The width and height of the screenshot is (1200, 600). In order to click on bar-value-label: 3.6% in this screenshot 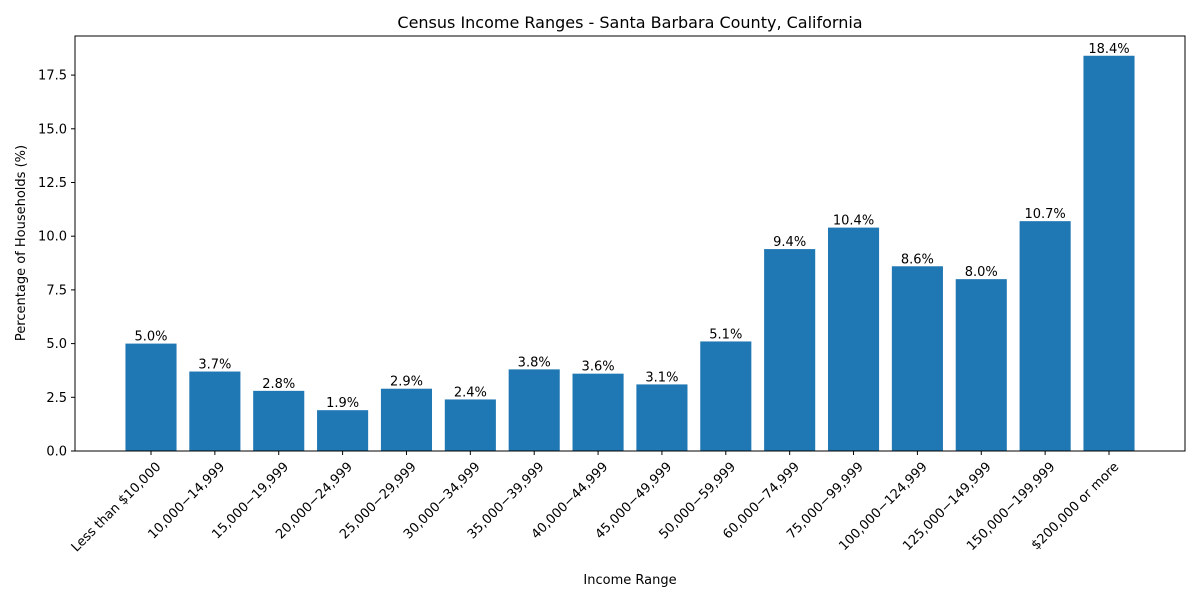, I will do `click(598, 367)`.